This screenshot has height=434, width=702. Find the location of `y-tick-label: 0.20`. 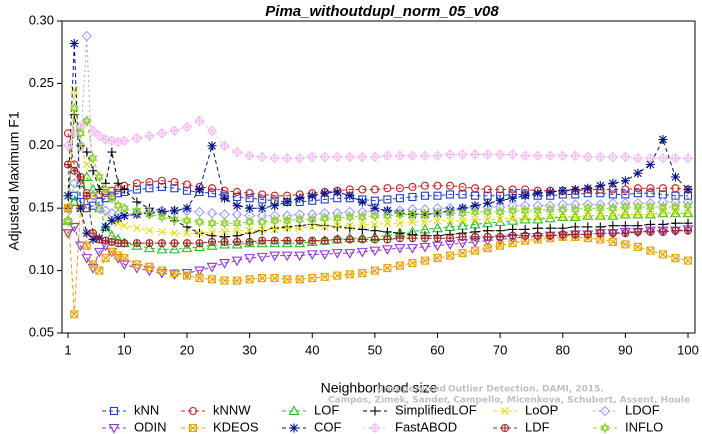

y-tick-label: 0.20 is located at coordinates (41, 144).